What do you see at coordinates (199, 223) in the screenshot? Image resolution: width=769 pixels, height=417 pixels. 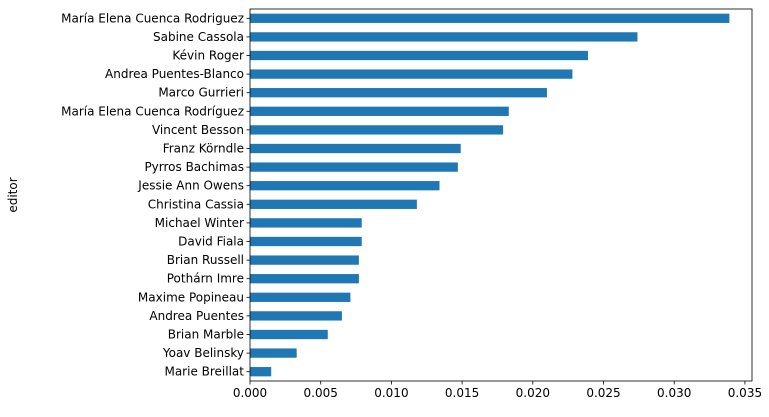 I see `y-tick-label: Michael Winter` at bounding box center [199, 223].